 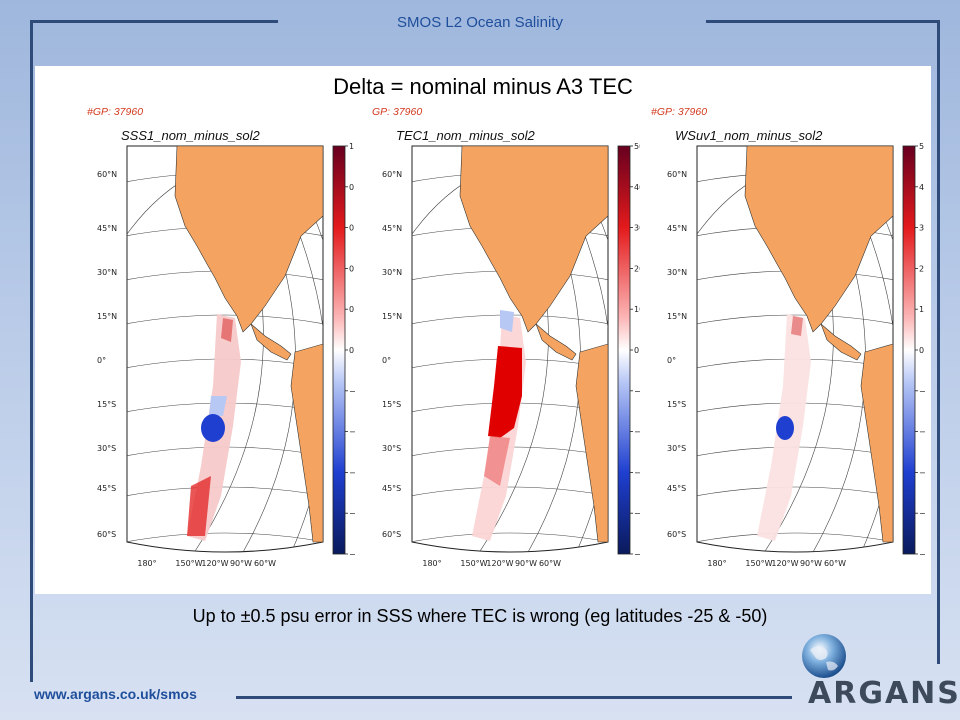 What do you see at coordinates (352, 554) in the screenshot?
I see `colorbar-tick-label: −1.0` at bounding box center [352, 554].